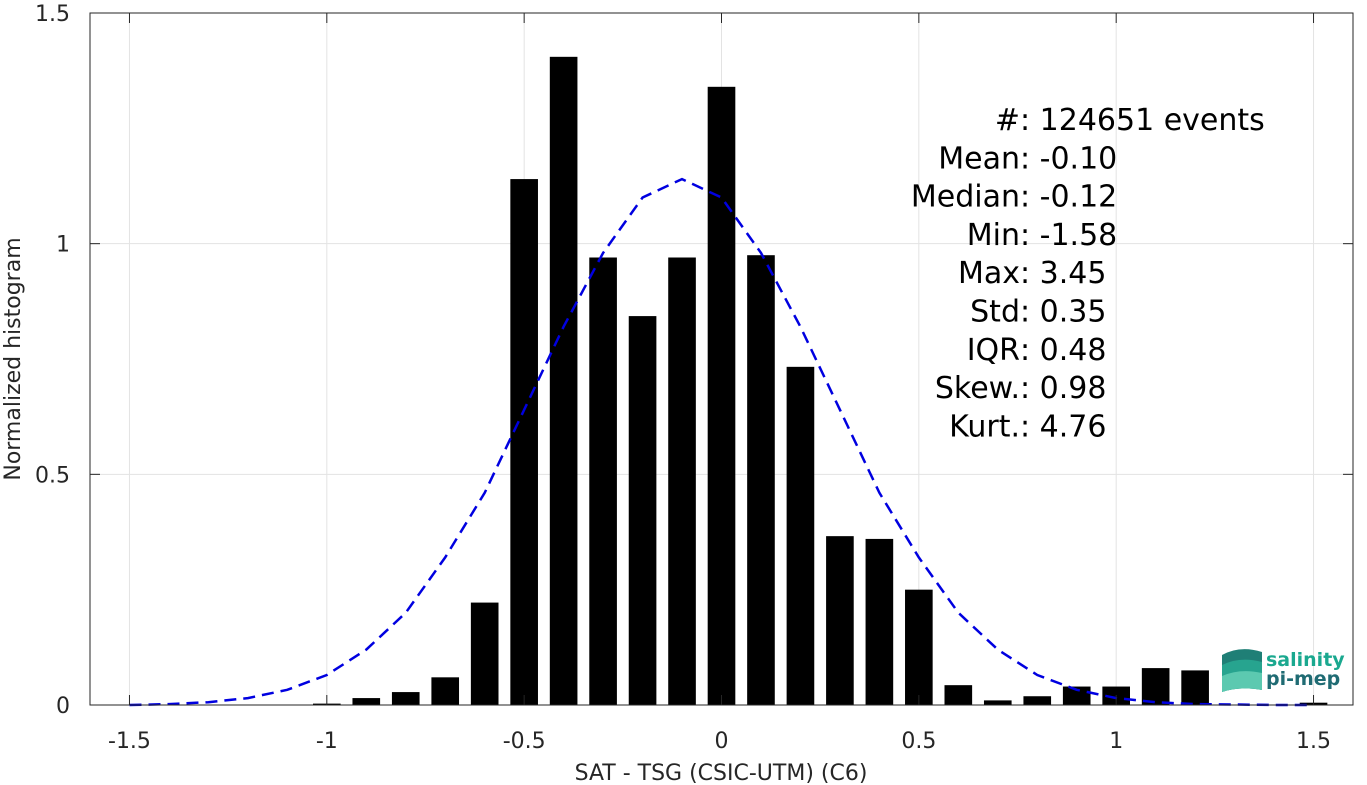  I want to click on stat-value: : -0.10, so click(1068, 158).